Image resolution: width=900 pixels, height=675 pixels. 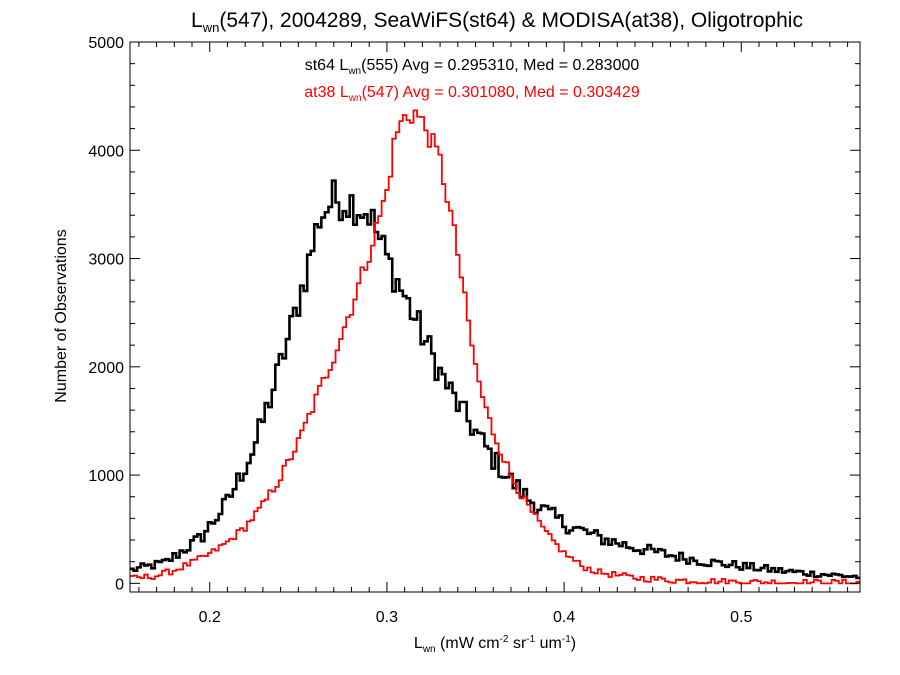 What do you see at coordinates (210, 617) in the screenshot?
I see `x-tick-label: 0.2` at bounding box center [210, 617].